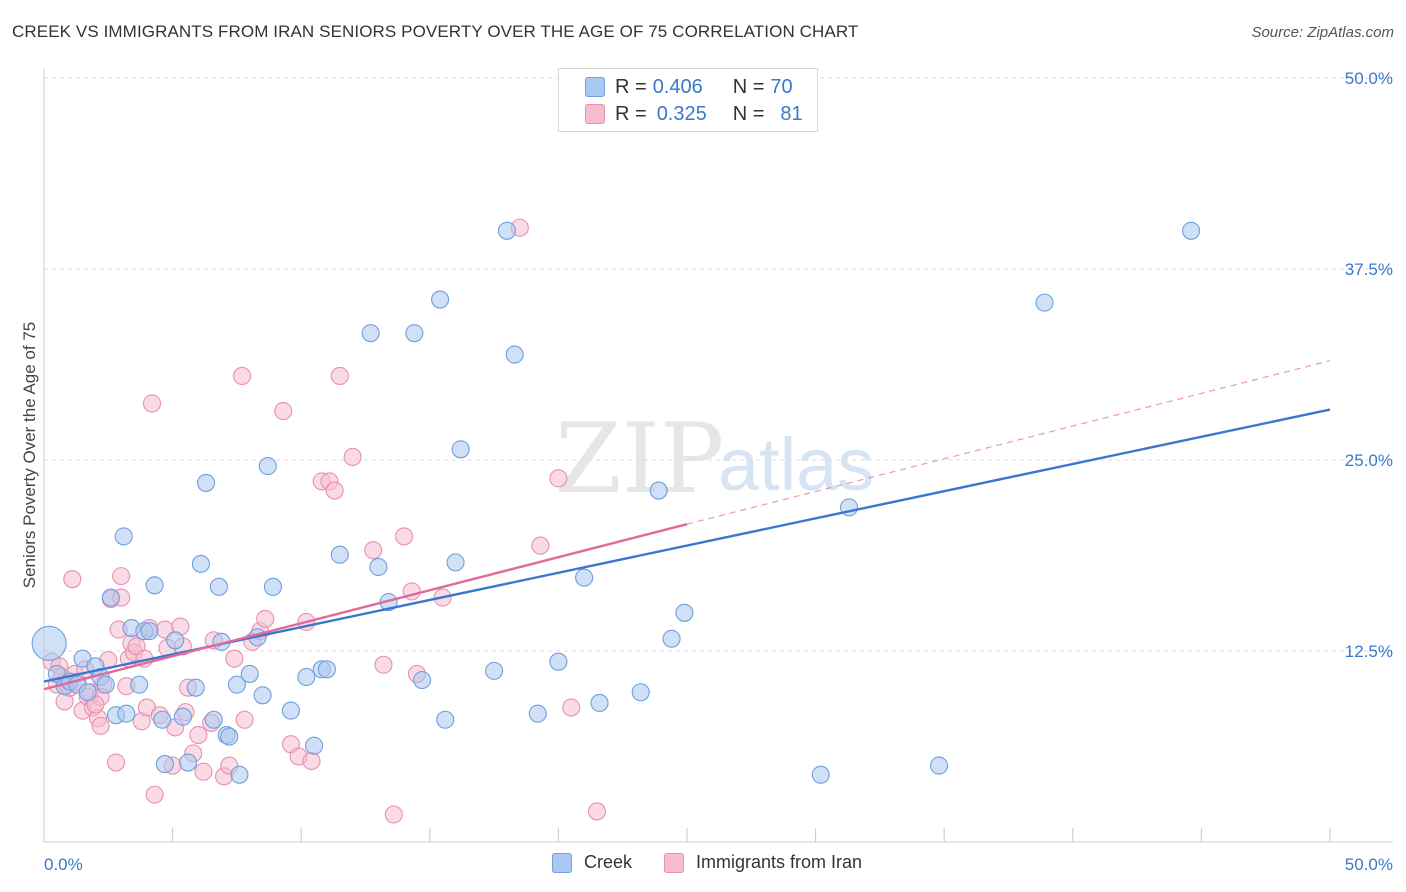 The height and width of the screenshot is (892, 1406). I want to click on legend-label-creek: Creek, so click(608, 862).